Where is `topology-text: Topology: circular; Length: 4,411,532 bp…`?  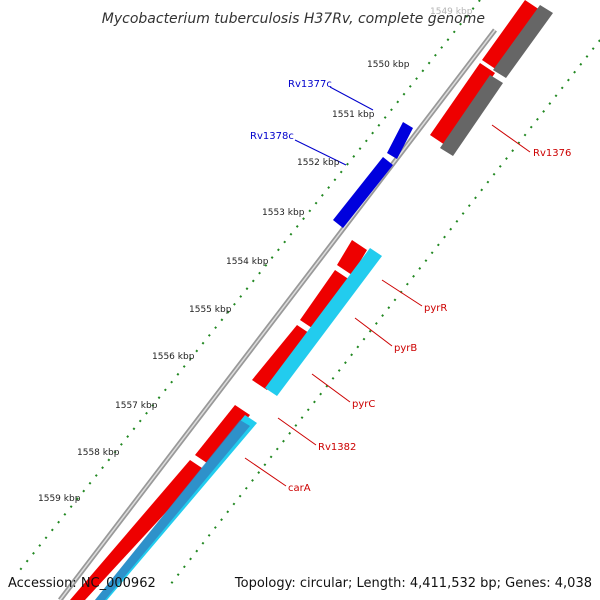
topology-text: Topology: circular; Length: 4,411,532 bp… is located at coordinates (413, 583).